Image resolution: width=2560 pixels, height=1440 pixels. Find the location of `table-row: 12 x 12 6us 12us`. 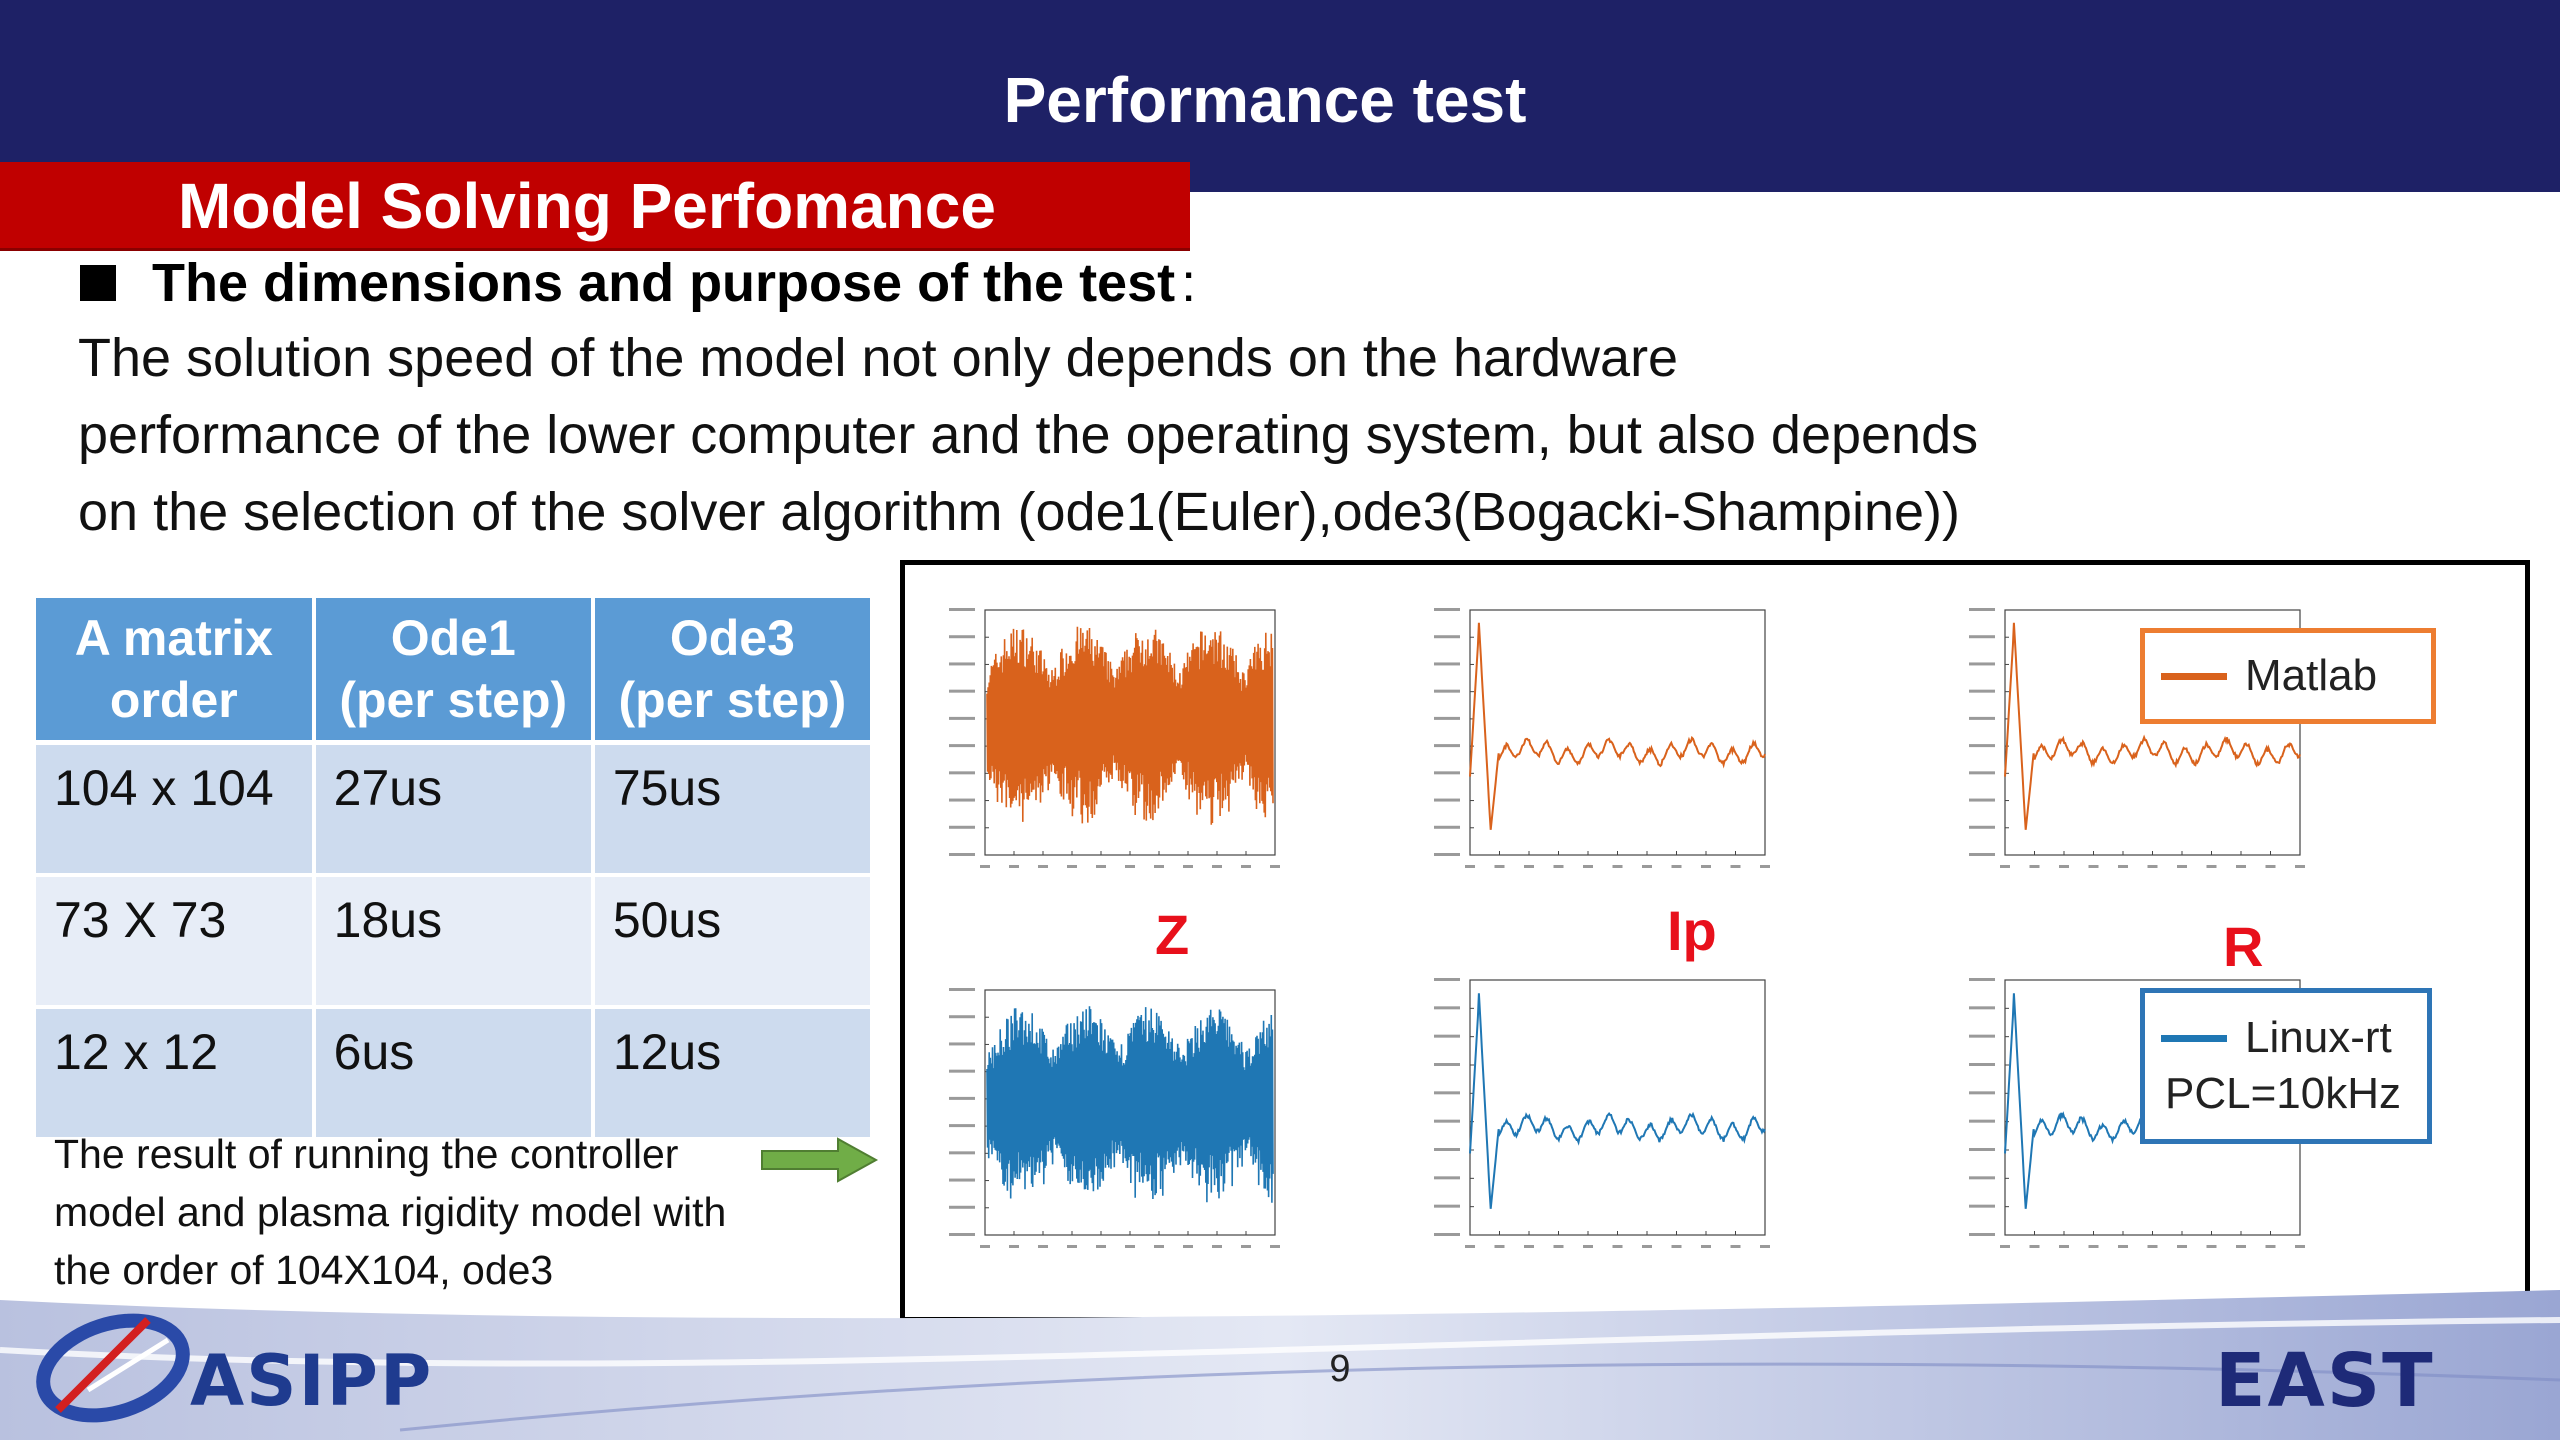

table-row: 12 x 12 6us 12us is located at coordinates (453, 1075).